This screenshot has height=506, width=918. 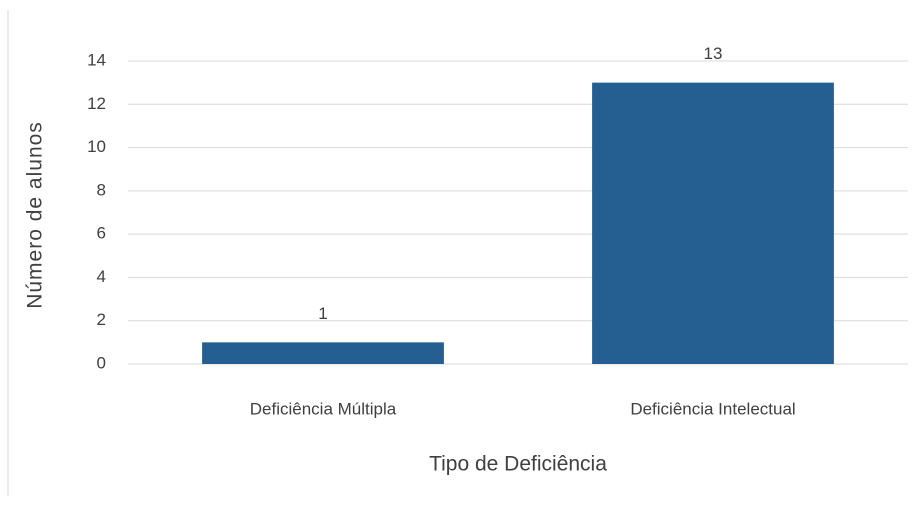 What do you see at coordinates (101, 189) in the screenshot?
I see `y-tick-label: 8` at bounding box center [101, 189].